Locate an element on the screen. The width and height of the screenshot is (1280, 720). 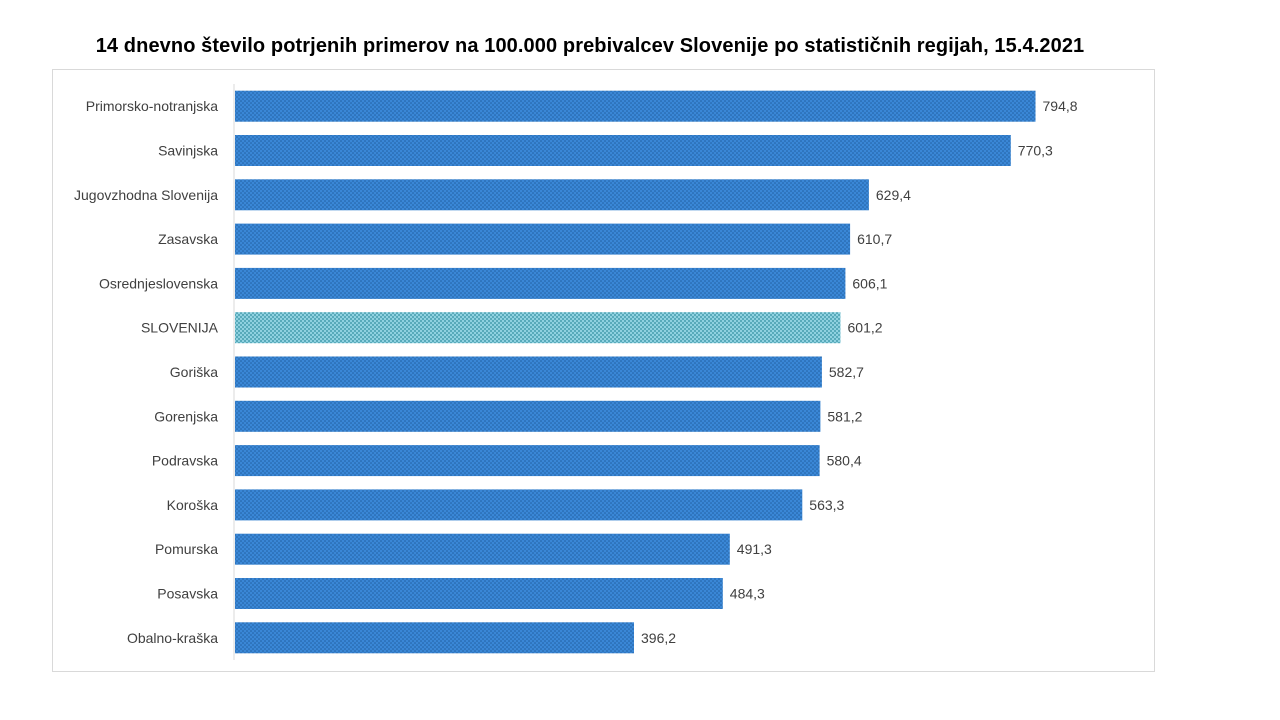
bar-group: Gorenjska 581,2 is located at coordinates (508, 416).